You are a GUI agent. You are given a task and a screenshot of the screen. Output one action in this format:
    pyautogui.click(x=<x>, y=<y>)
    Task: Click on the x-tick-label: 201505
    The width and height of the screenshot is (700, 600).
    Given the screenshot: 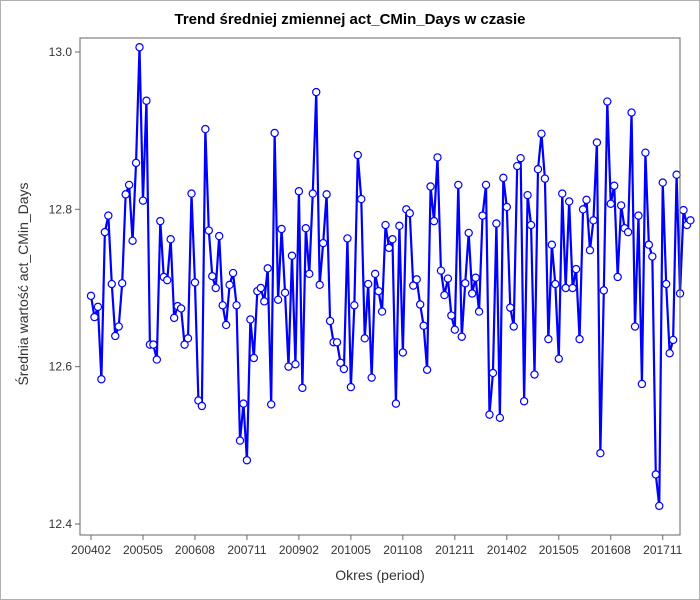 What is the action you would take?
    pyautogui.click(x=559, y=550)
    